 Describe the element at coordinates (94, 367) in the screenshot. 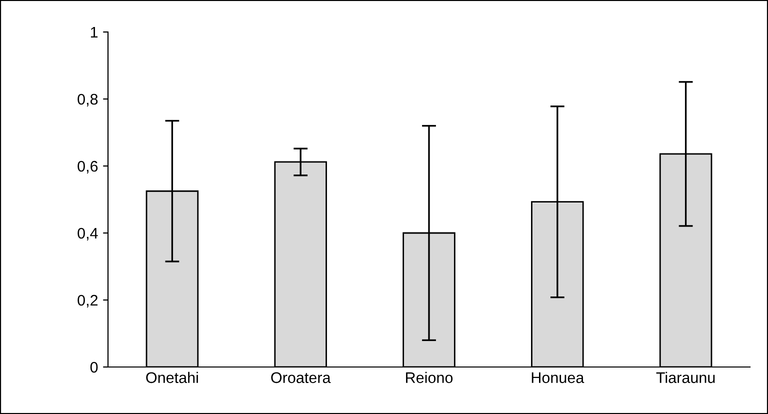

I see `y-tick-label: 0` at that location.